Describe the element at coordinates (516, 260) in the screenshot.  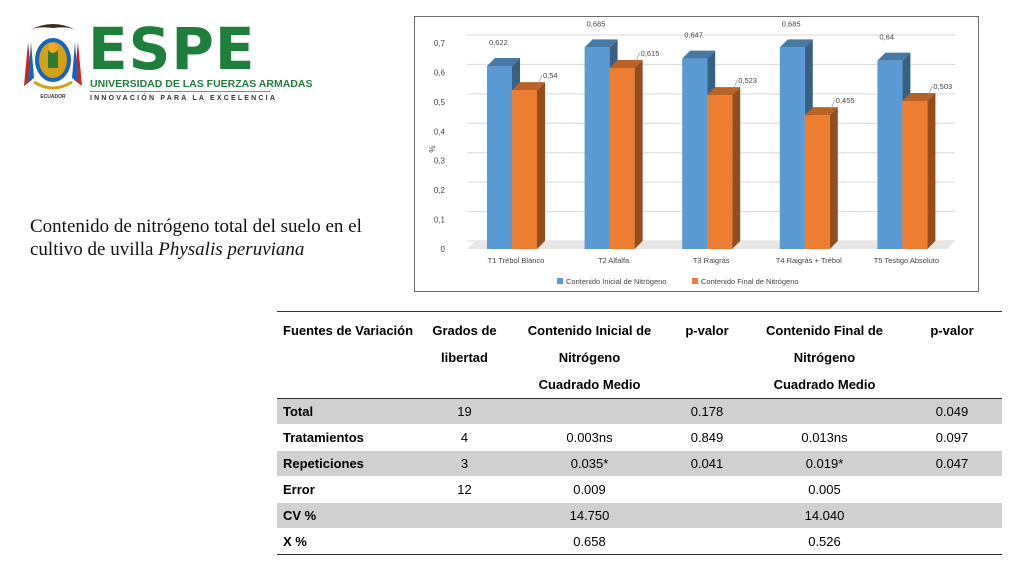
I see `x-tick-label: T1 Trébol Blanco` at that location.